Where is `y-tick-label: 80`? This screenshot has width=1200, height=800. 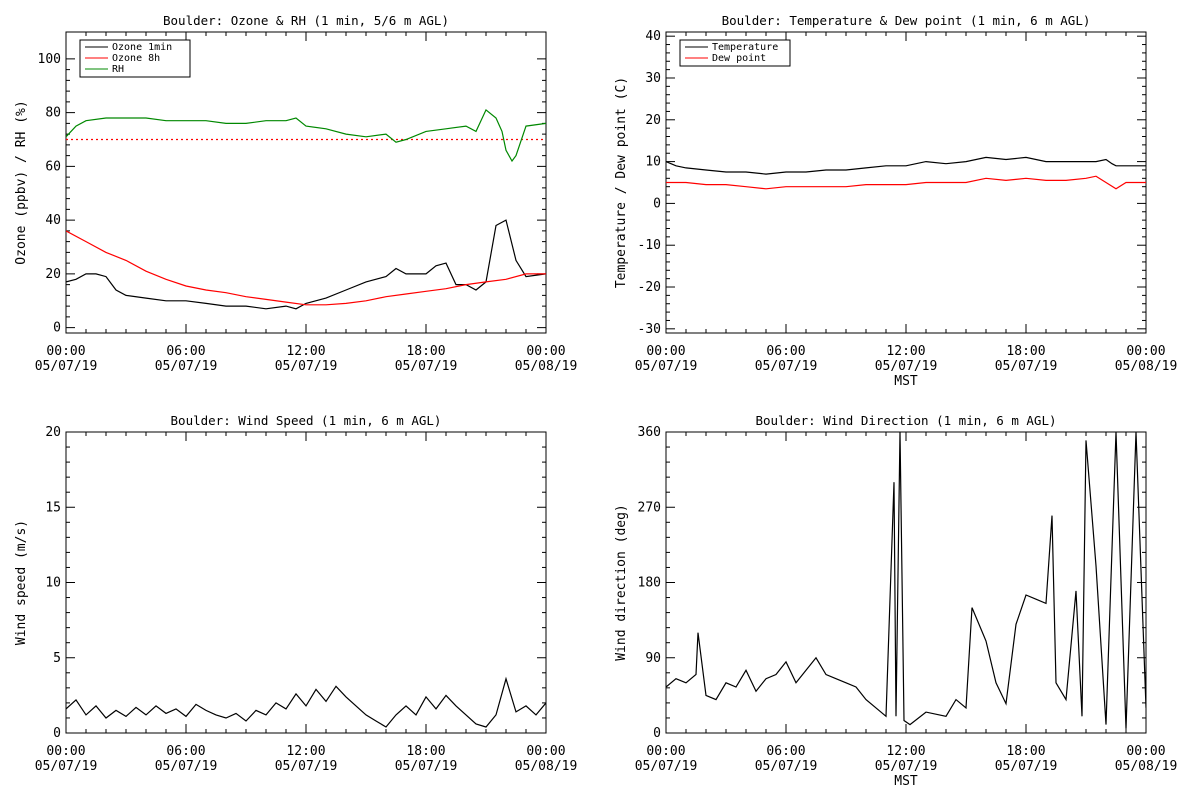 y-tick-label: 80 is located at coordinates (53, 113).